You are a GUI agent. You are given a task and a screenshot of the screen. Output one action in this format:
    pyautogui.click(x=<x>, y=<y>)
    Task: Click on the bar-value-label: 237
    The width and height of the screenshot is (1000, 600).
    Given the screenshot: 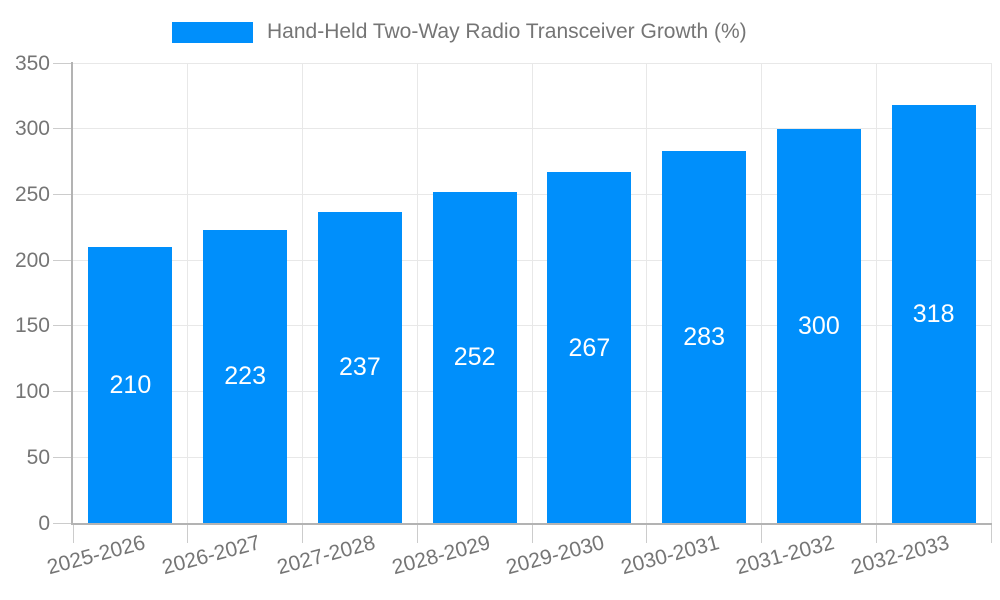 What is the action you would take?
    pyautogui.click(x=360, y=367)
    